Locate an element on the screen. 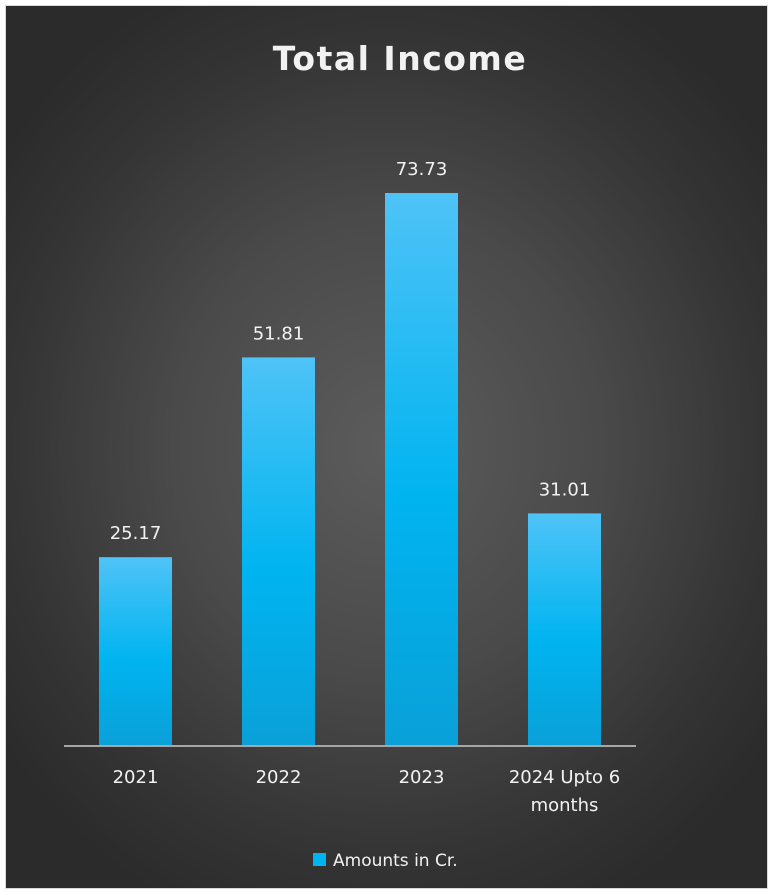 This screenshot has height=895, width=771. bar-2024-upto-6-months is located at coordinates (564, 629).